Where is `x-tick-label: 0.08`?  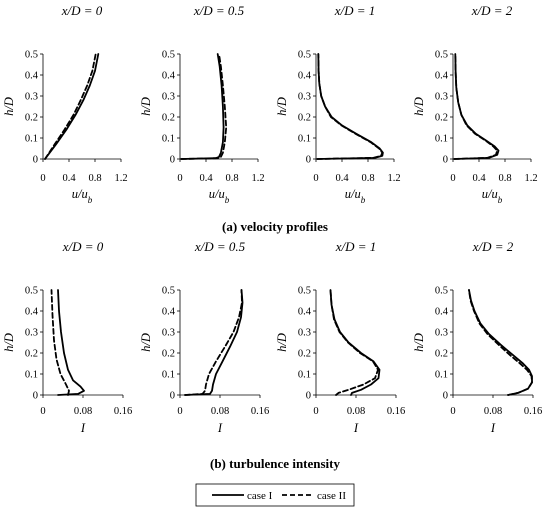
x-tick-label: 0.08 is located at coordinates (220, 411).